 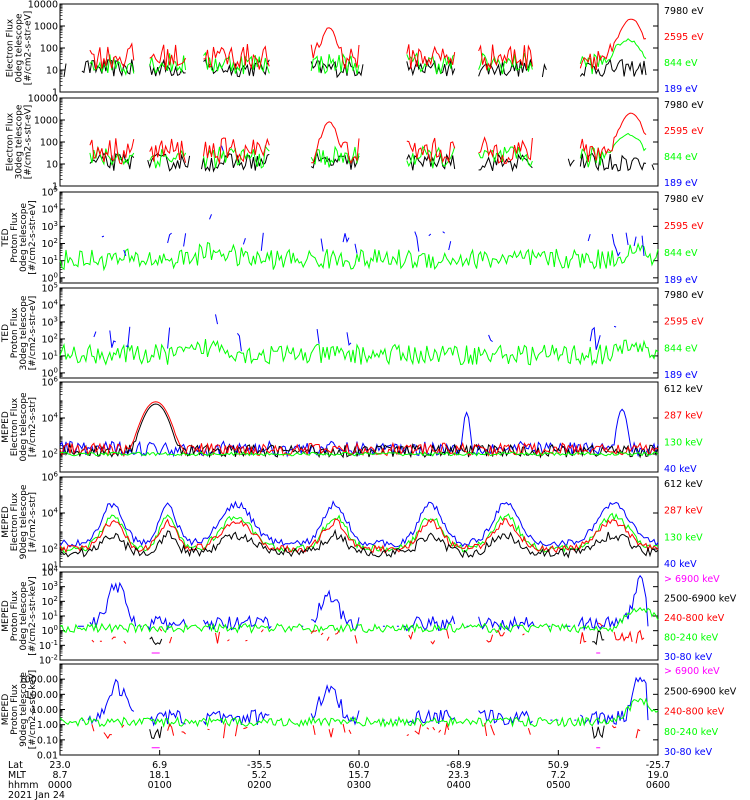 What do you see at coordinates (23, 785) in the screenshot?
I see `x-axis-row-label: hhmm` at bounding box center [23, 785].